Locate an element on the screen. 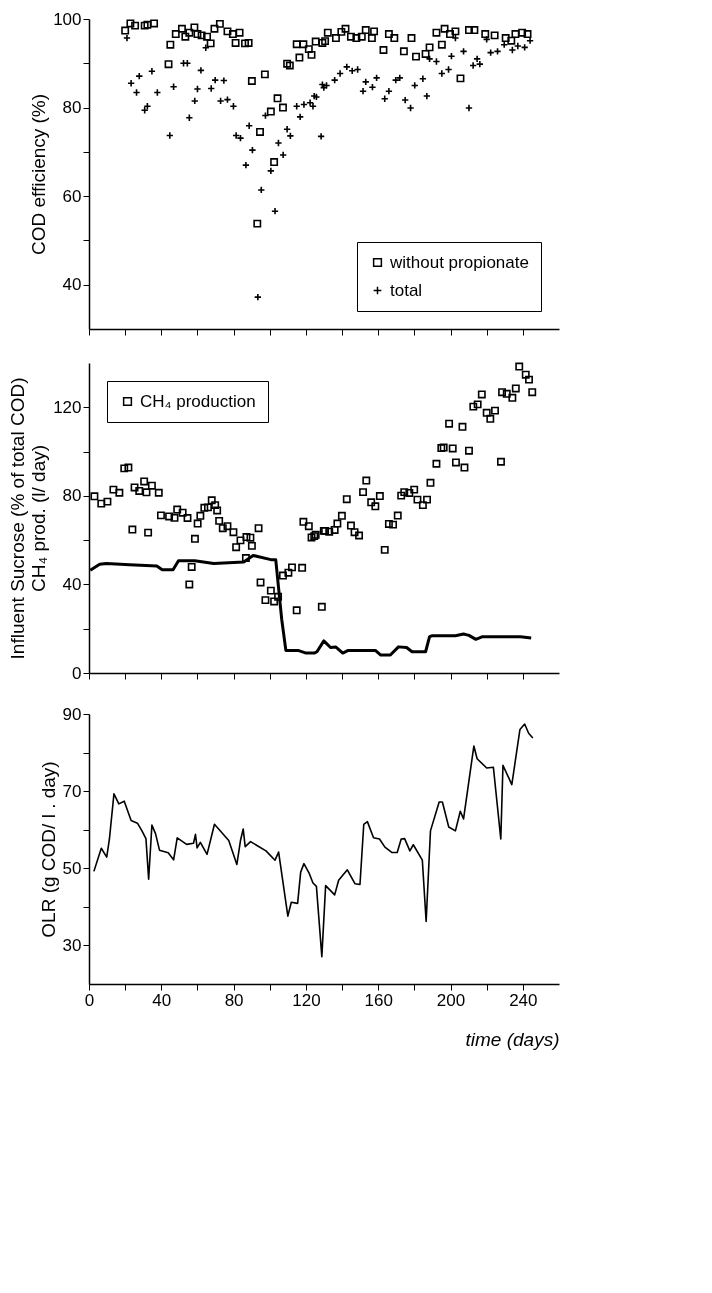 This screenshot has height=1293, width=712. y-axis-title: OLR (g COD/ l . day) is located at coordinates (48, 849).